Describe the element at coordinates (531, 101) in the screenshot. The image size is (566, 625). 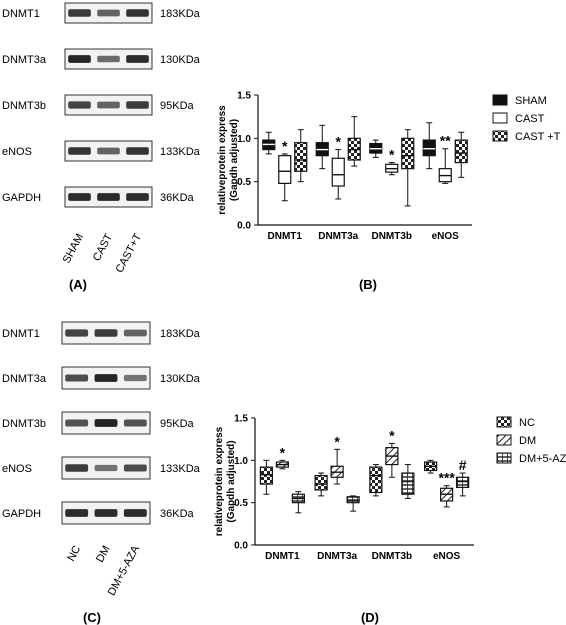
I see `chart-b-legend-label: SHAM` at that location.